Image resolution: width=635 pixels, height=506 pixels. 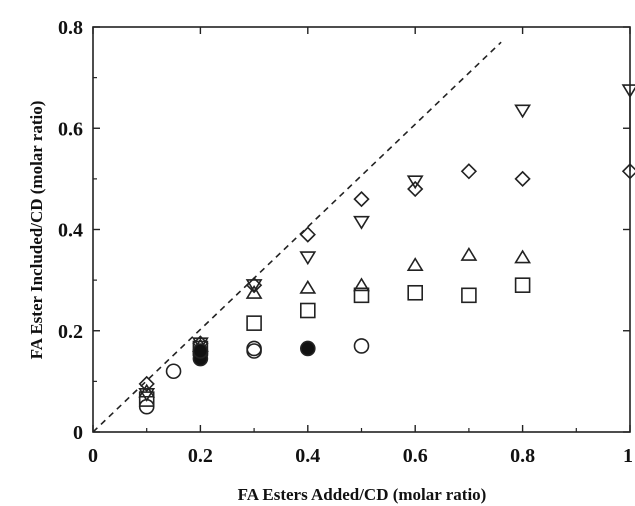 What do you see at coordinates (78, 433) in the screenshot?
I see `y-tick-label: 0` at bounding box center [78, 433].